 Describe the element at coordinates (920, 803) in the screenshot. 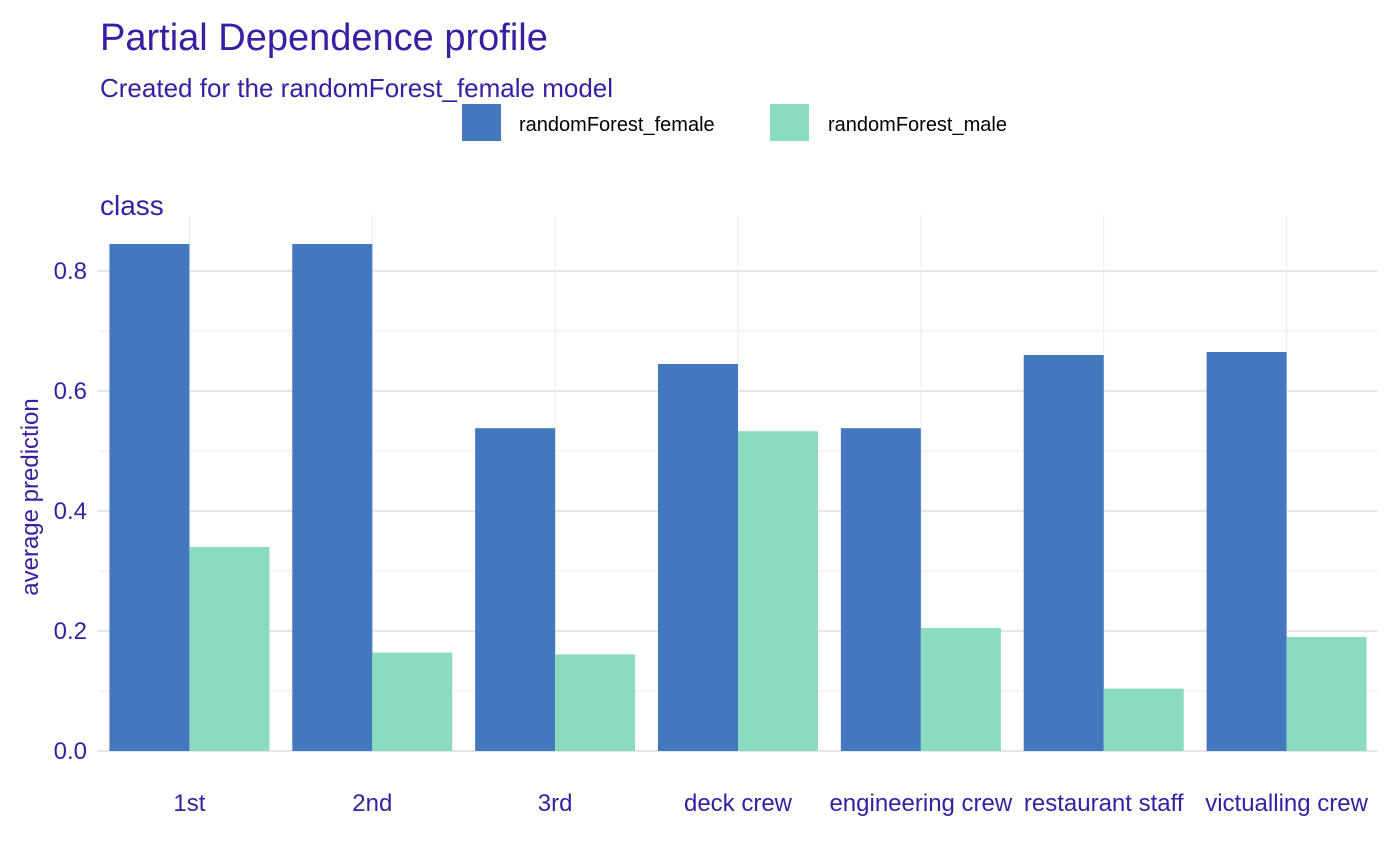

I see `x-tick-label: engineering crew` at that location.